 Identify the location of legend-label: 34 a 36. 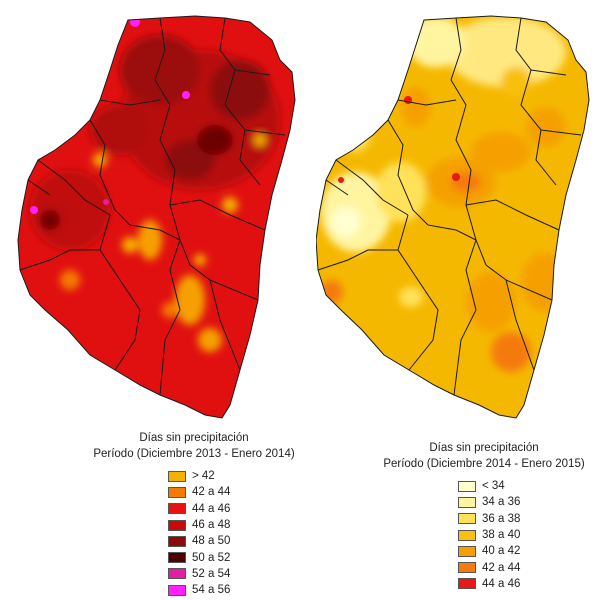
(501, 502).